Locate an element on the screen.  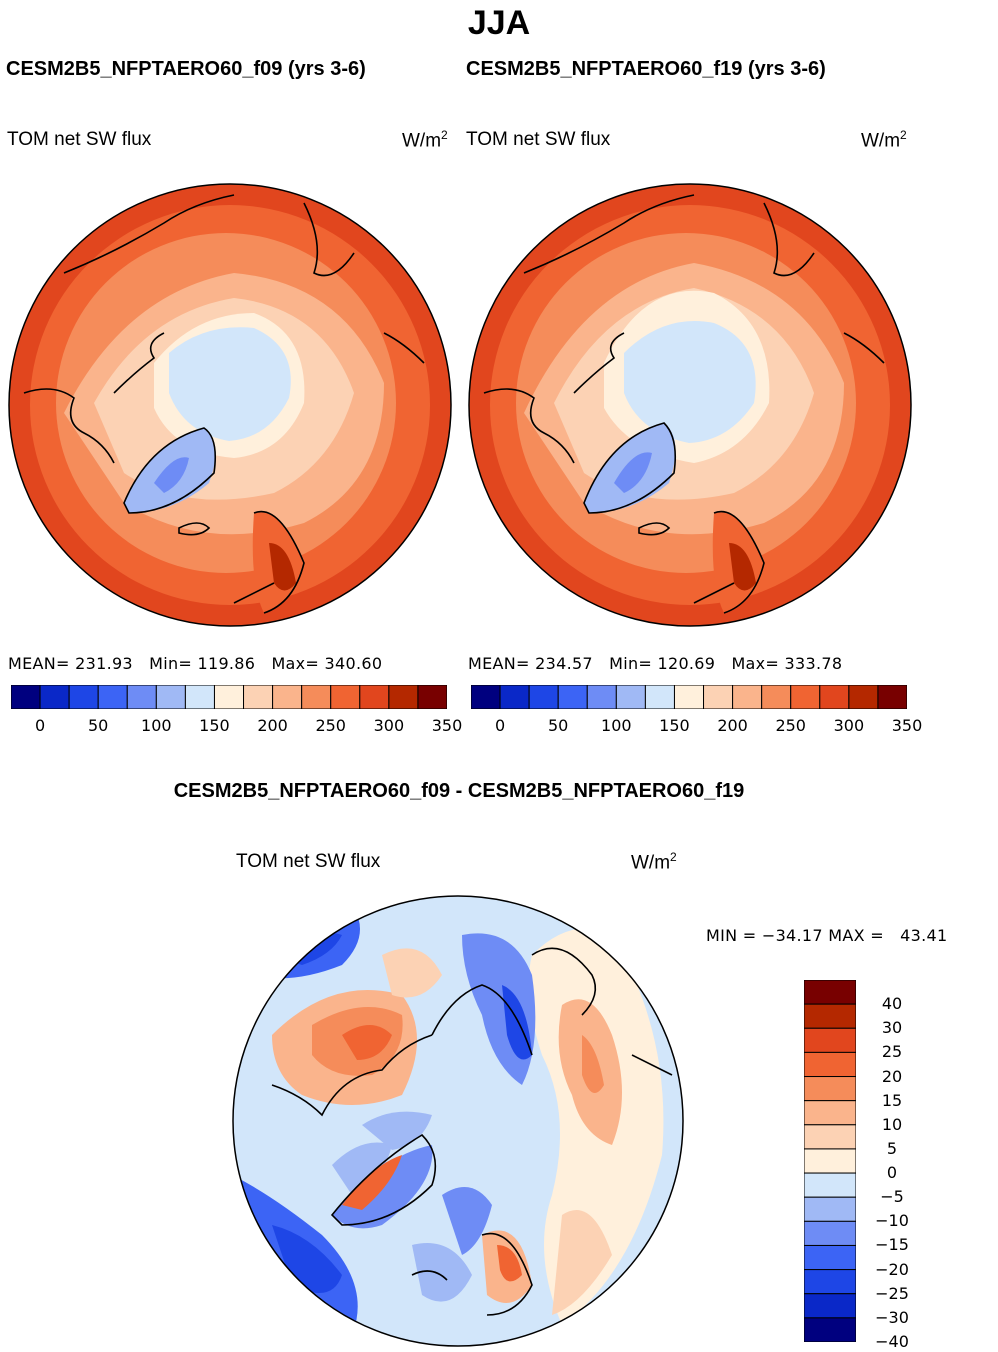
panel-f19-units: W/m2 is located at coordinates (884, 140).